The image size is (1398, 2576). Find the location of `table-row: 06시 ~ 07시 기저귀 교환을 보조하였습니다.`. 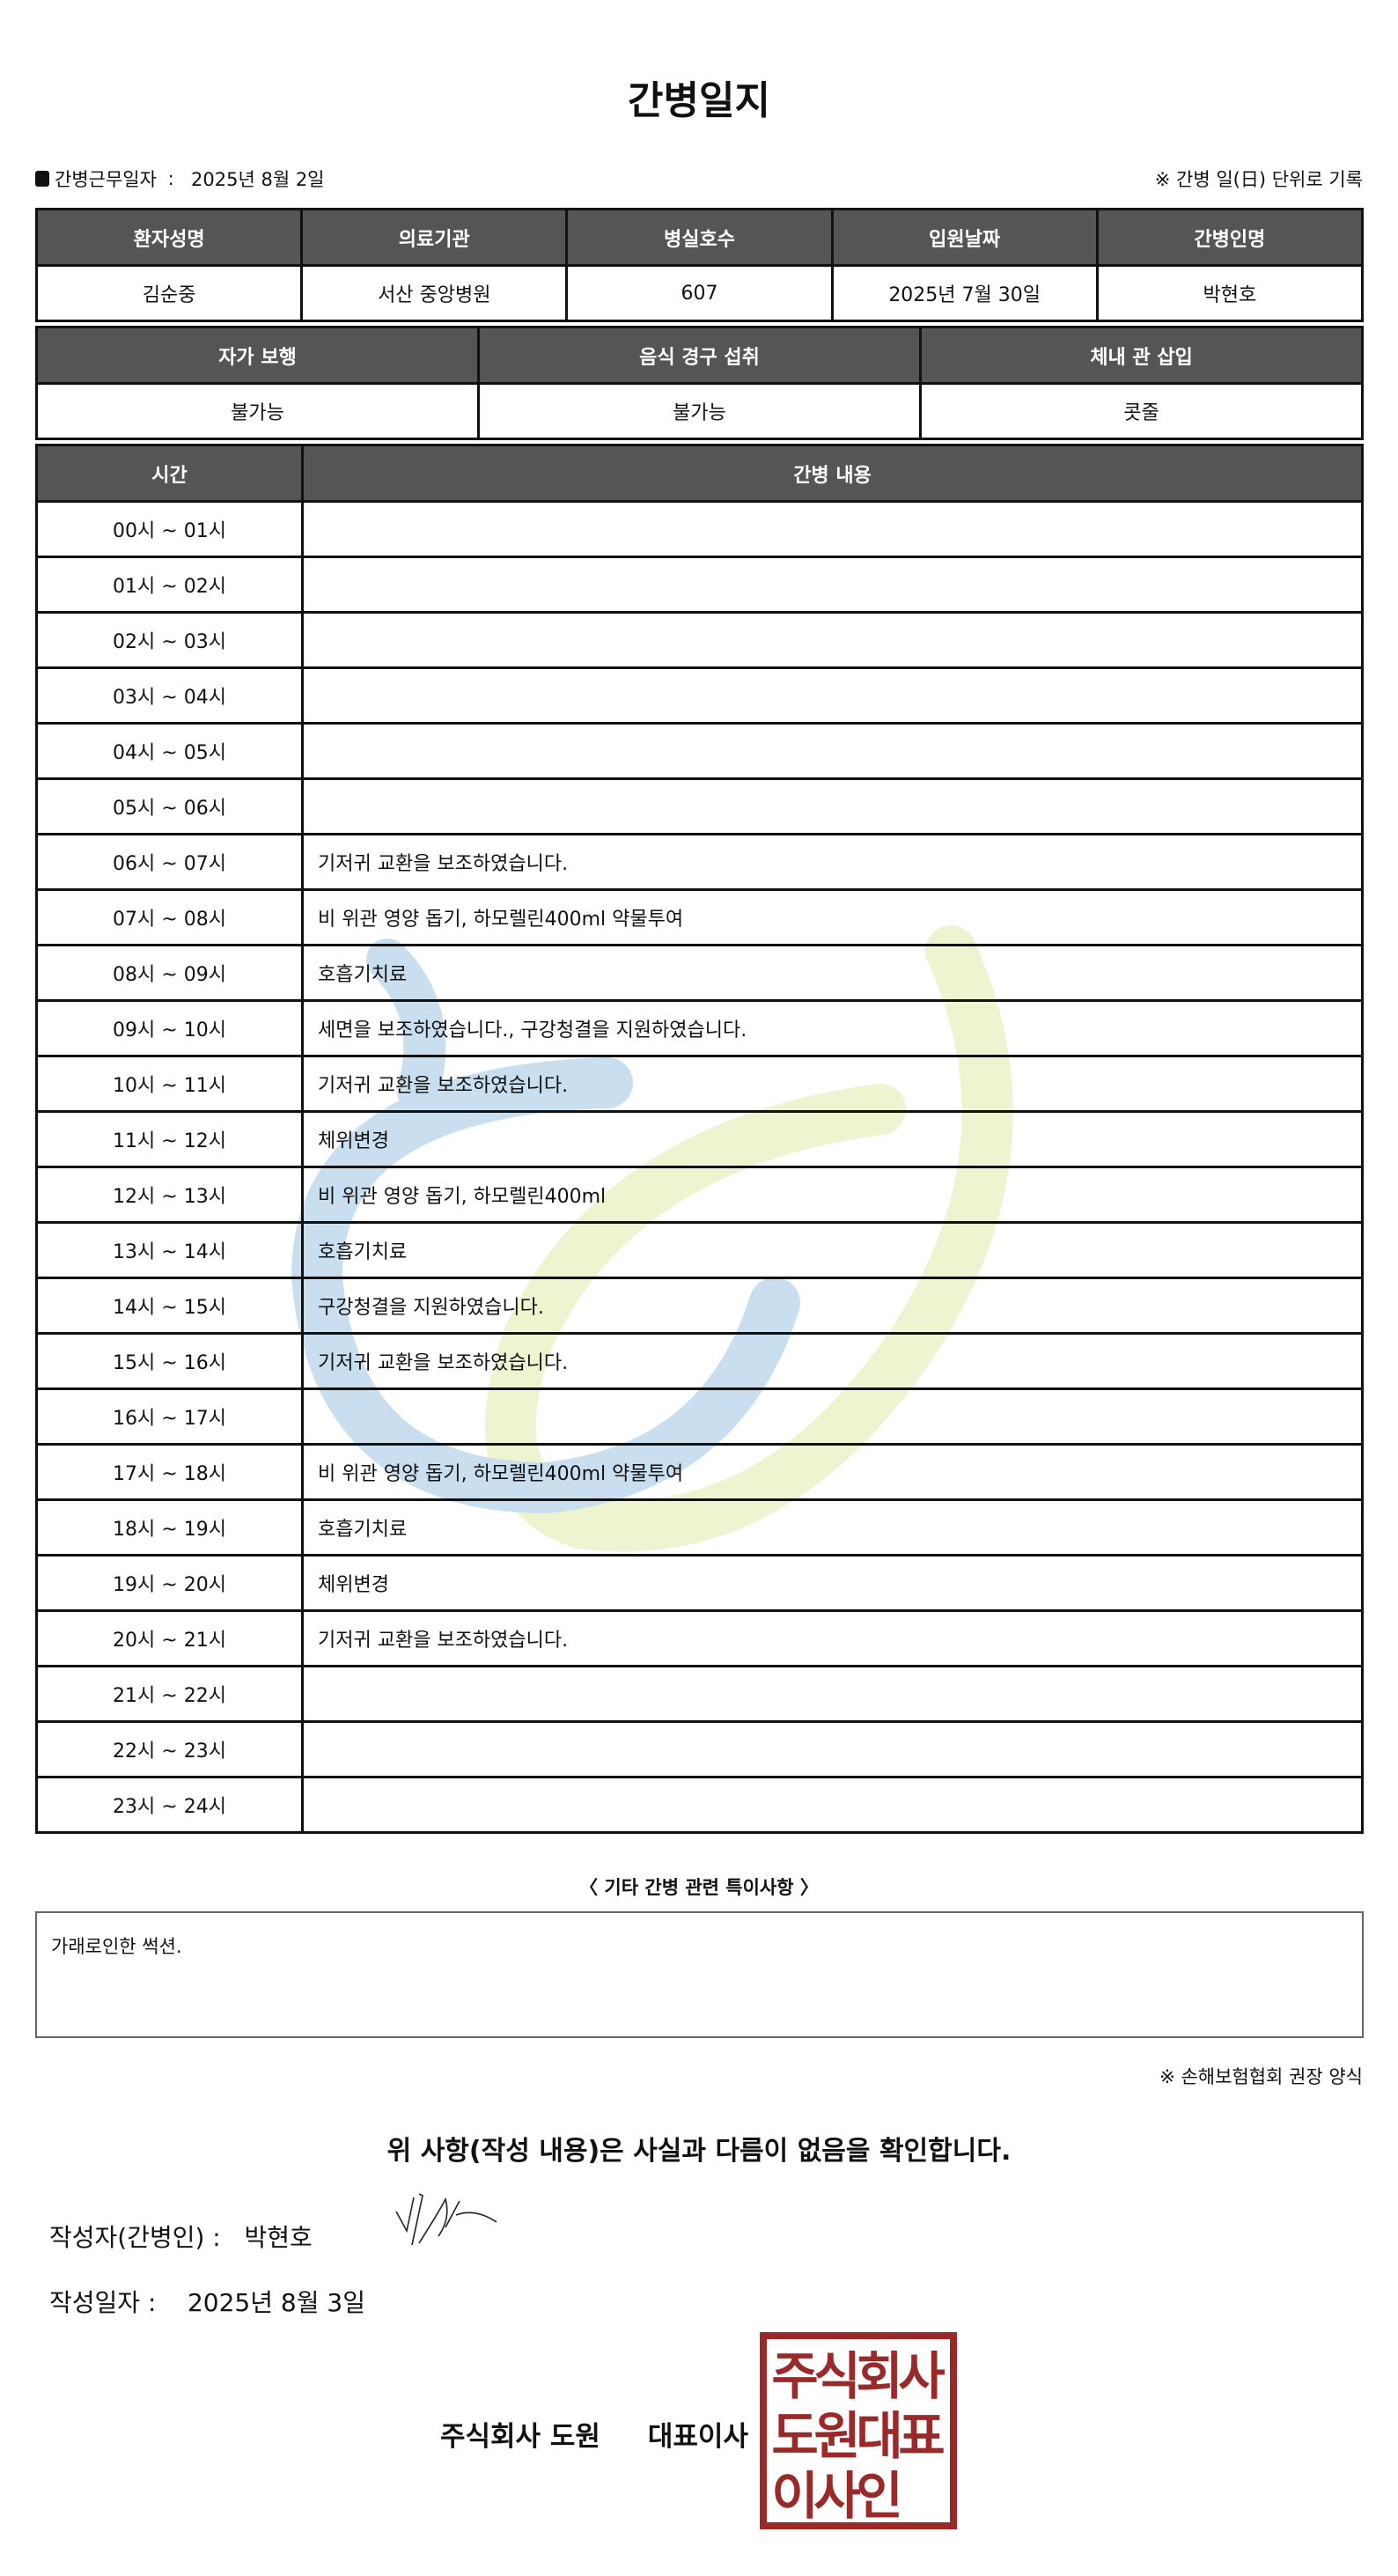

table-row: 06시 ~ 07시 기저귀 교환을 보조하였습니다. is located at coordinates (699, 862).